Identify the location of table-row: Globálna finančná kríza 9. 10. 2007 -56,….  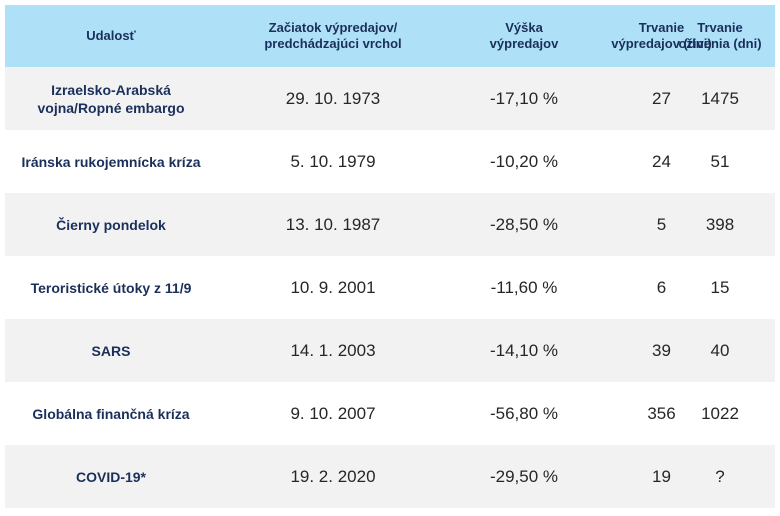
(390, 413).